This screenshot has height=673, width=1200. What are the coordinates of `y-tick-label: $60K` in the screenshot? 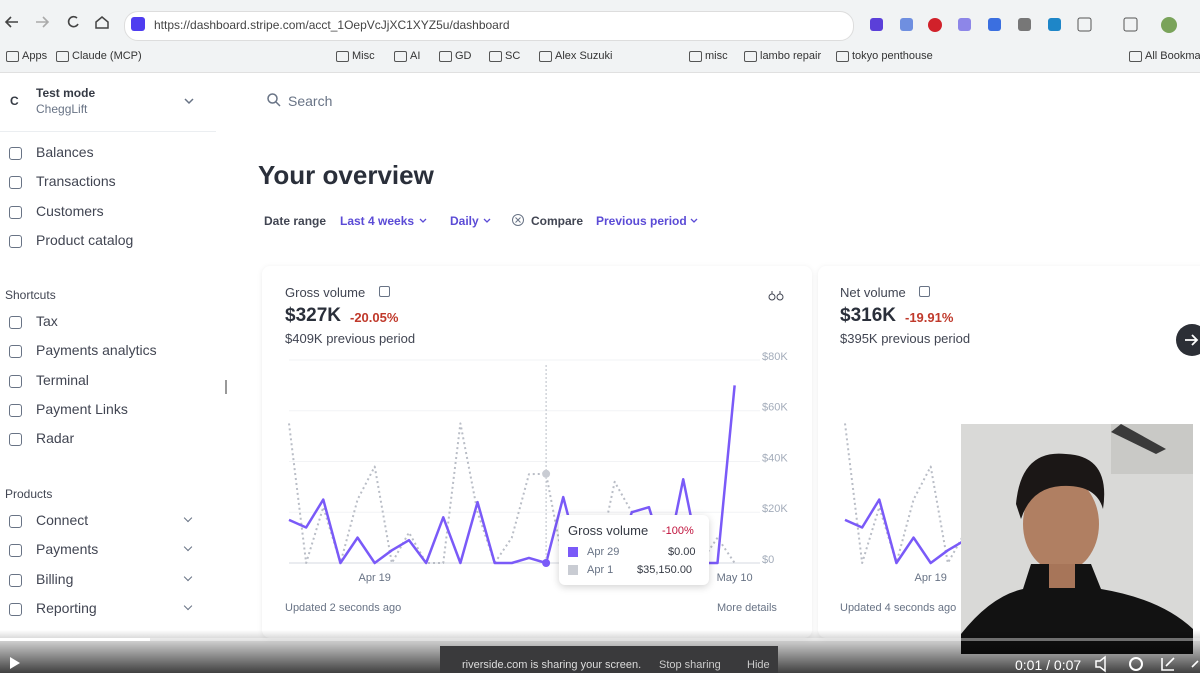 It's located at (775, 408).